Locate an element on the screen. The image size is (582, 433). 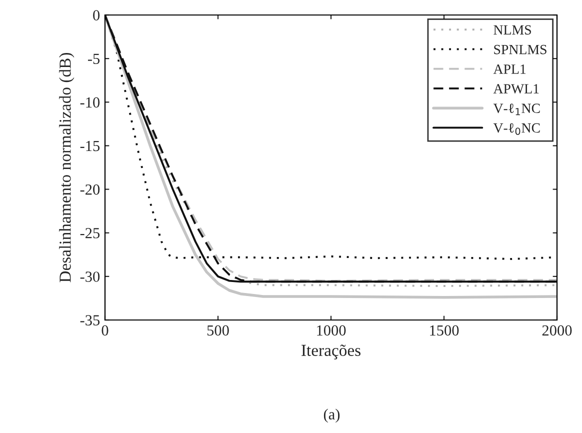
x-tick-label: 2000 is located at coordinates (557, 330).